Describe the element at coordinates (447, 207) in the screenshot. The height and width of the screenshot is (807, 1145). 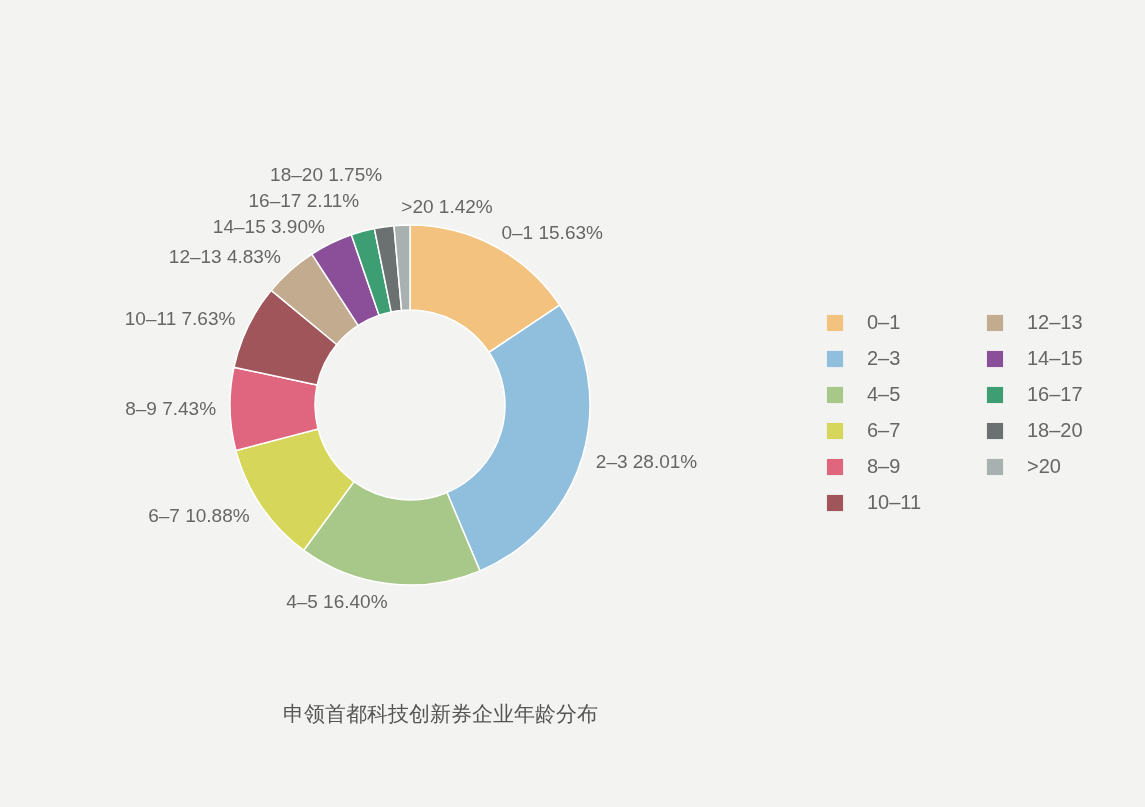
I see `category-label: >20 1.42%` at that location.